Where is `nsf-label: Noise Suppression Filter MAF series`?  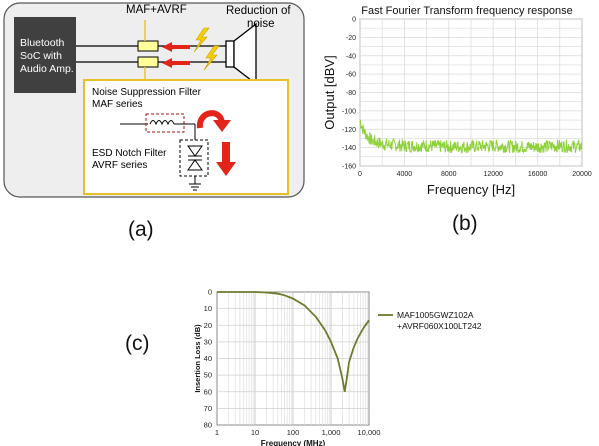 nsf-label: Noise Suppression Filter MAF series is located at coordinates (148, 98).